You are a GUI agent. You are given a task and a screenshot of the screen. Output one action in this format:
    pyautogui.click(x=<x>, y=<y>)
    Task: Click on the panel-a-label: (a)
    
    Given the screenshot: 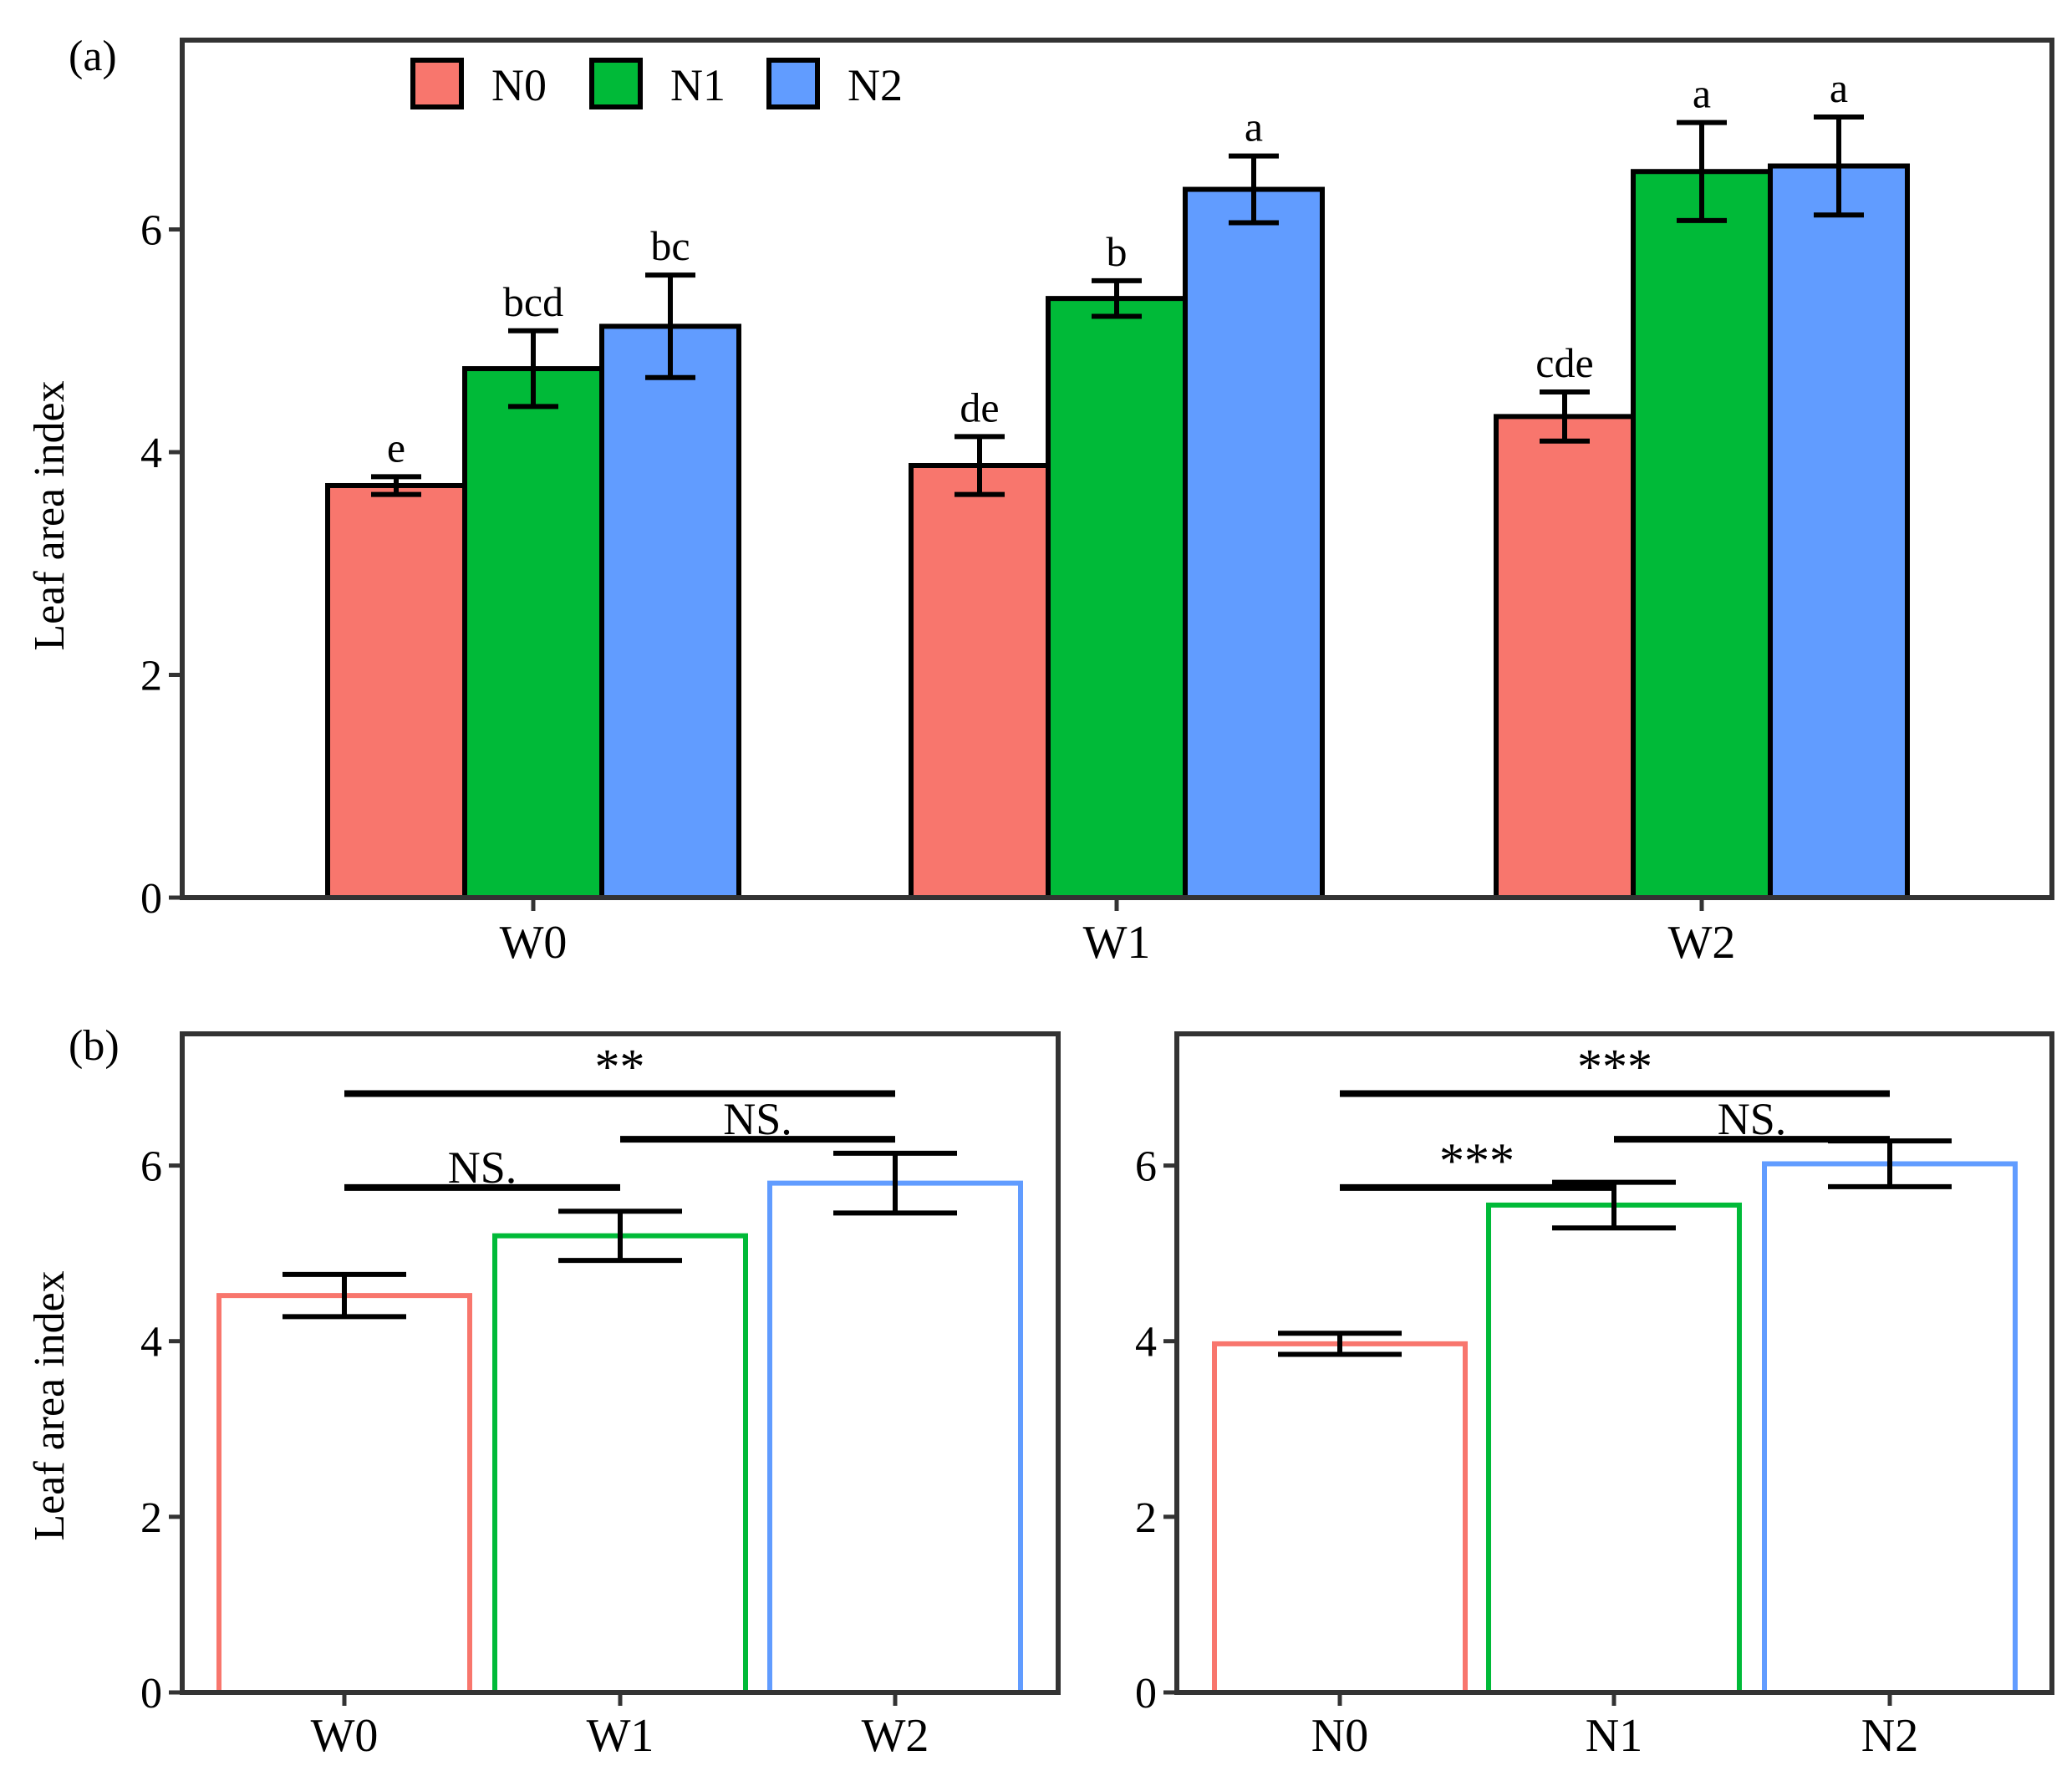 What is the action you would take?
    pyautogui.click(x=93, y=56)
    